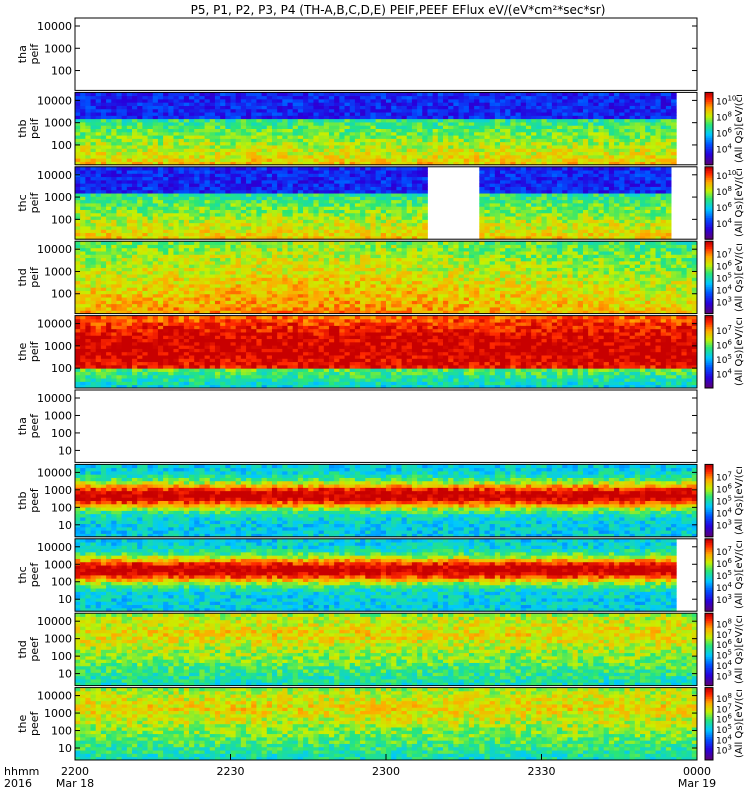 The image size is (750, 800). What do you see at coordinates (18, 783) in the screenshot?
I see `x-axis-row-label: 2016` at bounding box center [18, 783].